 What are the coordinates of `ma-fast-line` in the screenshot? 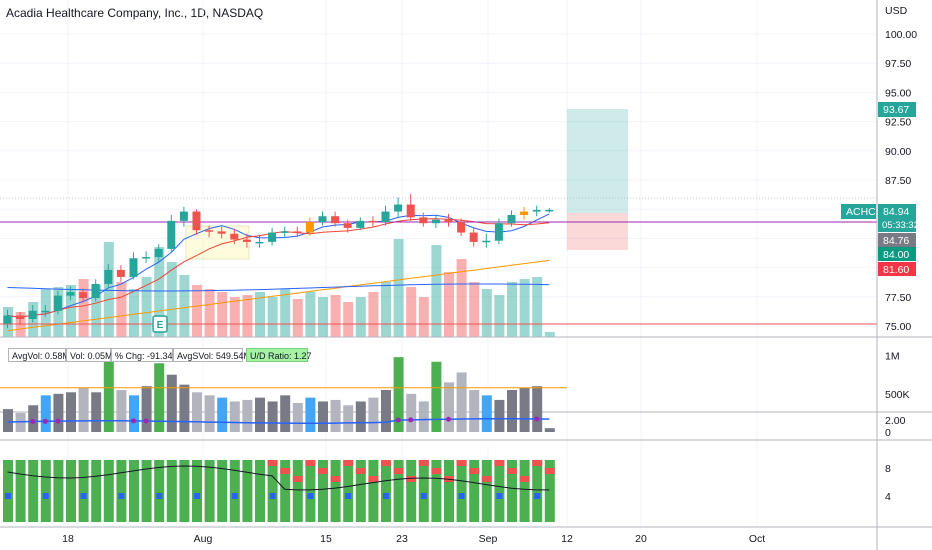 It's located at (278, 265).